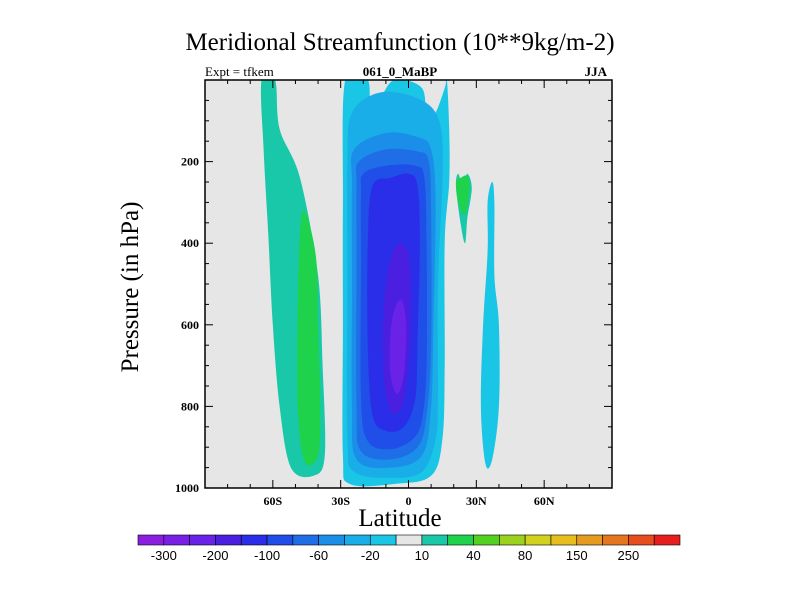  What do you see at coordinates (473, 555) in the screenshot?
I see `colorbar-label: 40` at bounding box center [473, 555].